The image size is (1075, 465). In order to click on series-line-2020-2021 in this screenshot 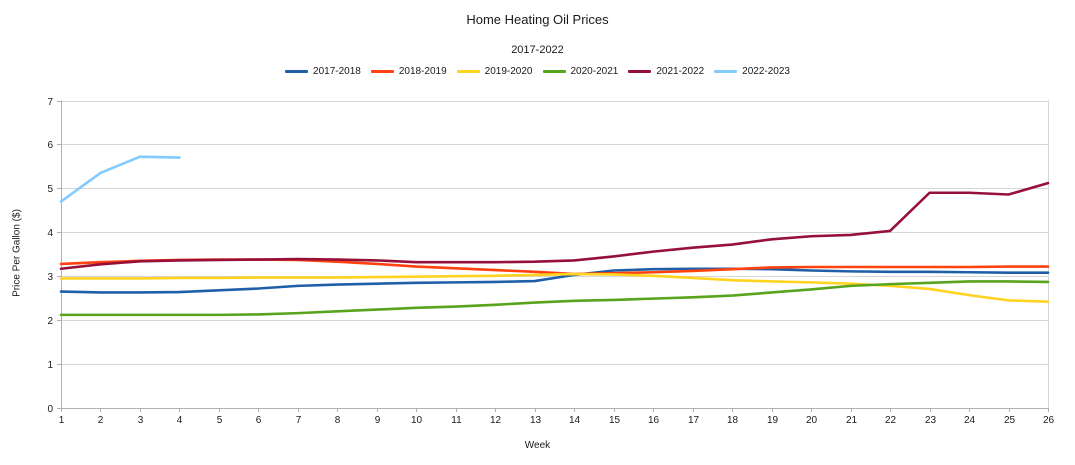, I will do `click(554, 298)`.